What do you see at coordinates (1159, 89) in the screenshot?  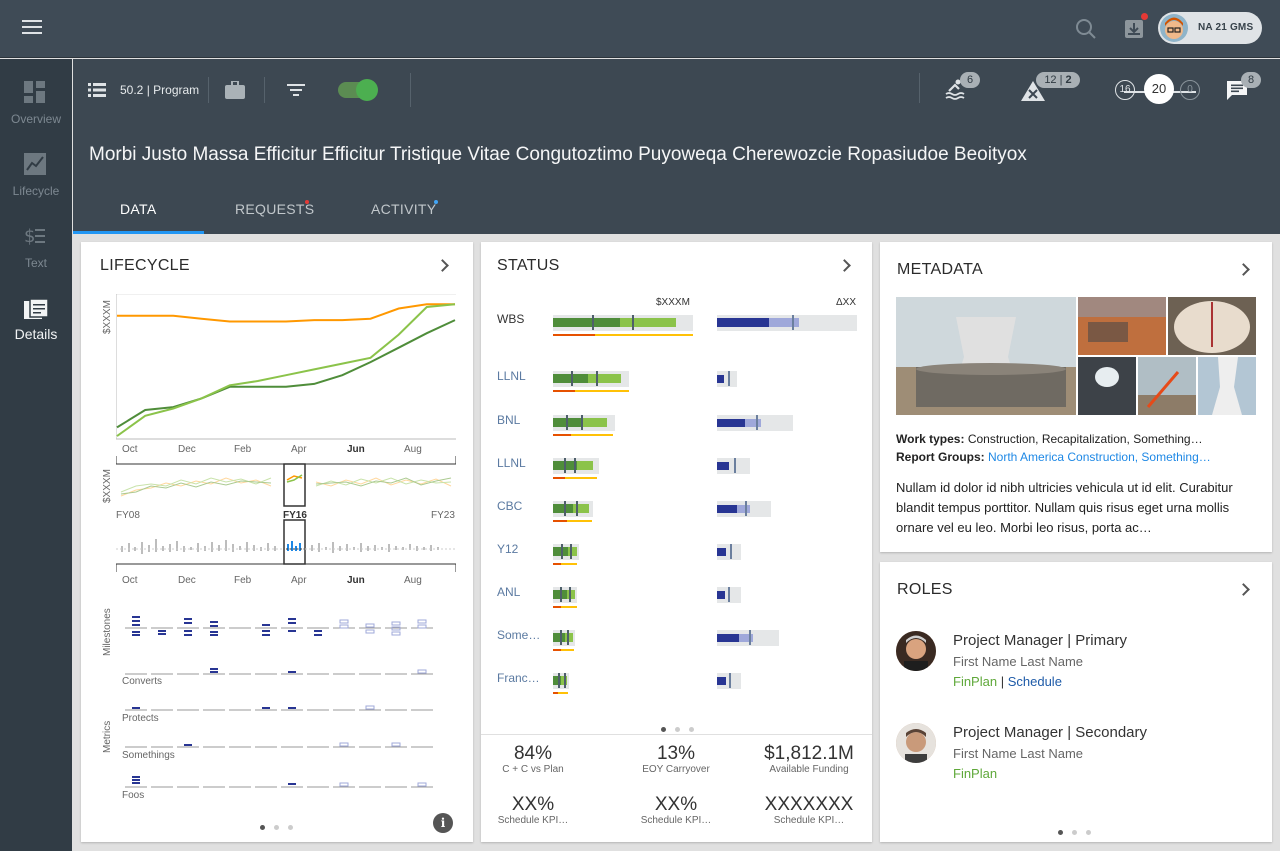 I see `stepper-center: 20` at bounding box center [1159, 89].